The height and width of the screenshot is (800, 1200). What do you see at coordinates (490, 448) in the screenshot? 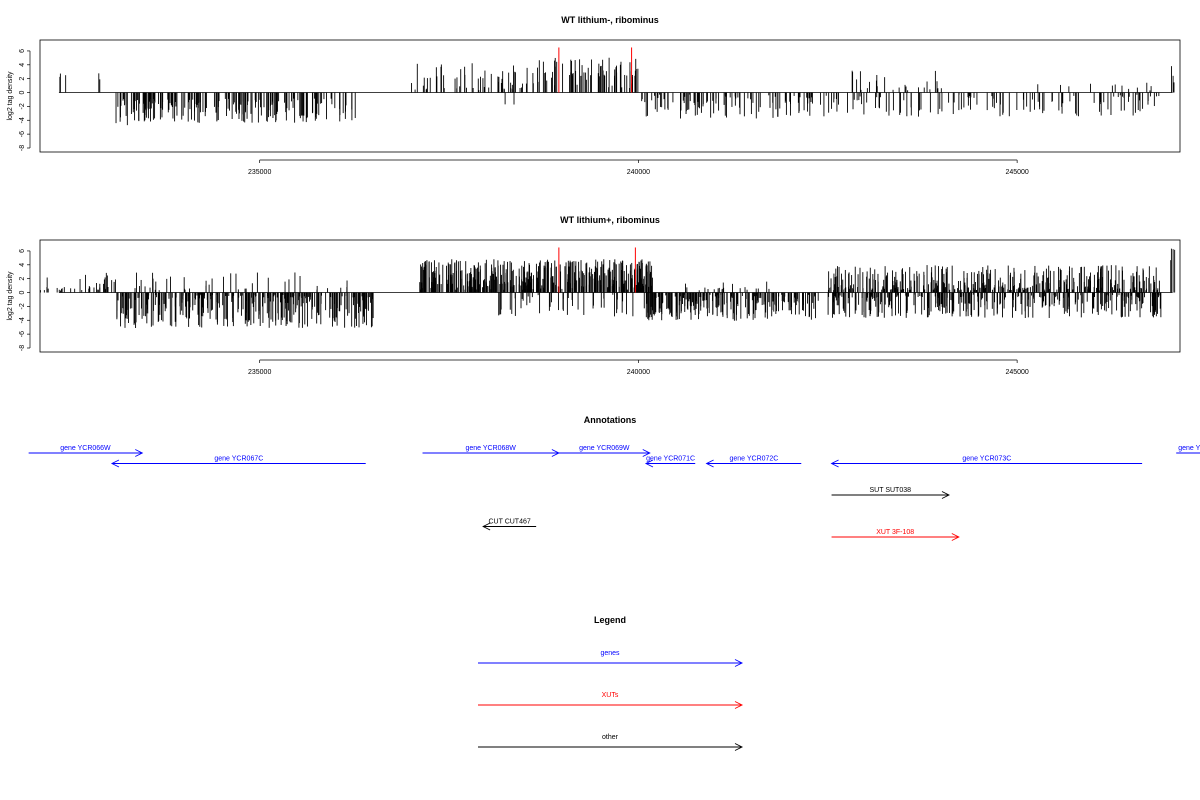
I see `feature-label: gene YCR068W` at bounding box center [490, 448].